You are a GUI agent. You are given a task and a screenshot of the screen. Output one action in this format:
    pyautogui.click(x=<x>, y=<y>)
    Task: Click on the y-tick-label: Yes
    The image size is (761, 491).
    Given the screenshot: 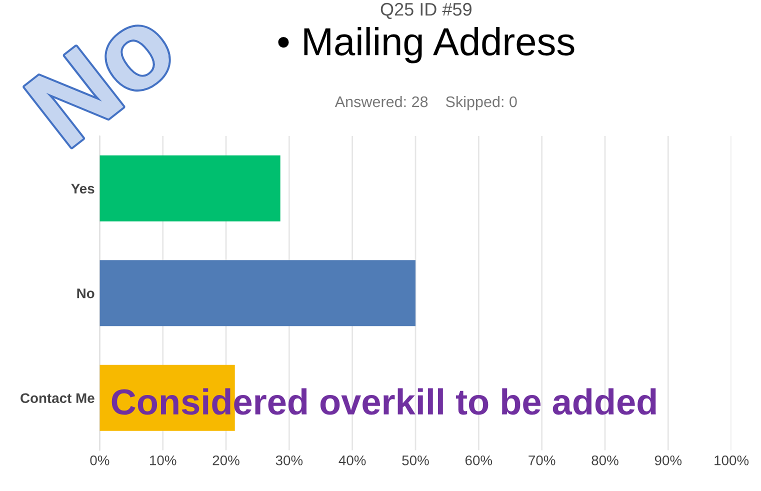 What is the action you would take?
    pyautogui.click(x=82, y=189)
    